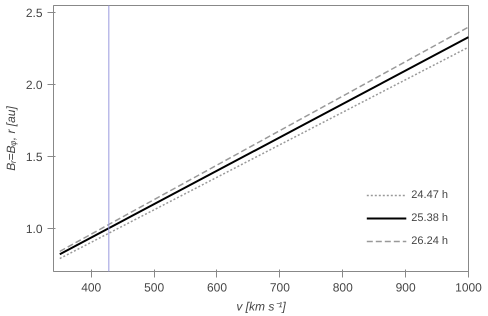 This screenshot has height=316, width=488. Describe the element at coordinates (217, 287) in the screenshot. I see `x-tick-label: 600` at that location.